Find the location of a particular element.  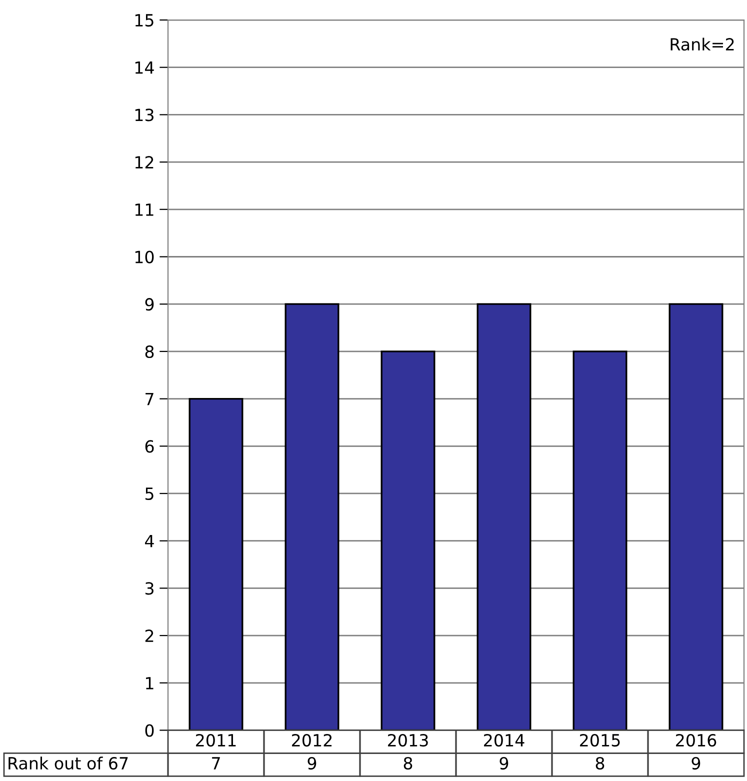

x-tick-label: 2015 is located at coordinates (600, 740).